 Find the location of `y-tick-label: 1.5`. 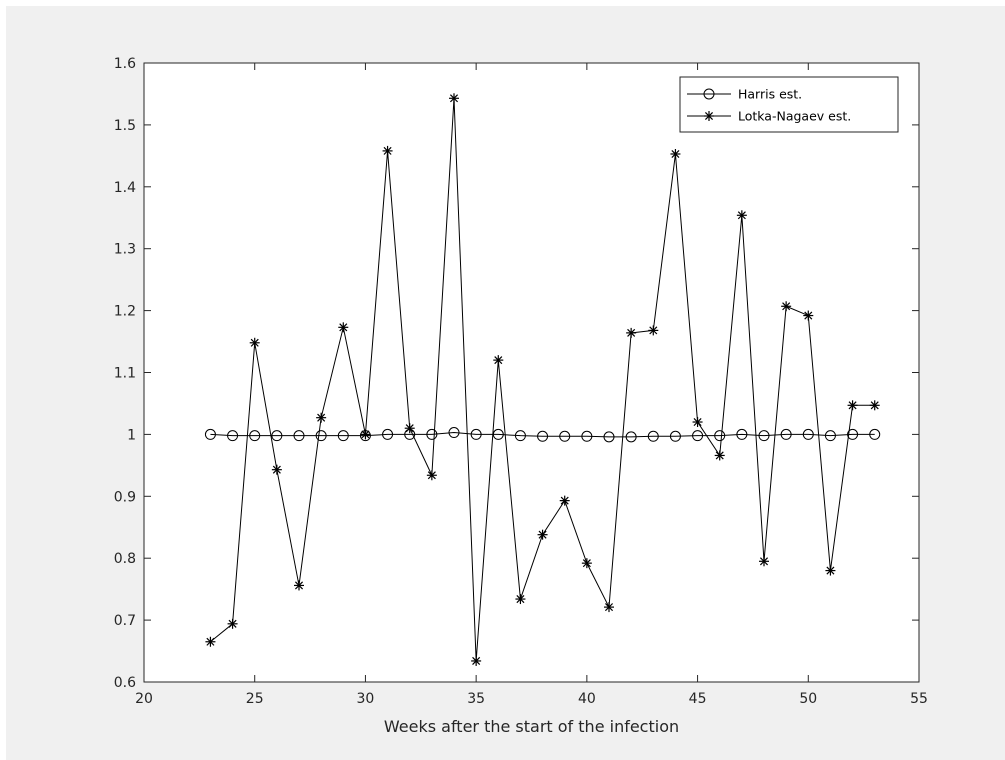

y-tick-label: 1.5 is located at coordinates (125, 126).